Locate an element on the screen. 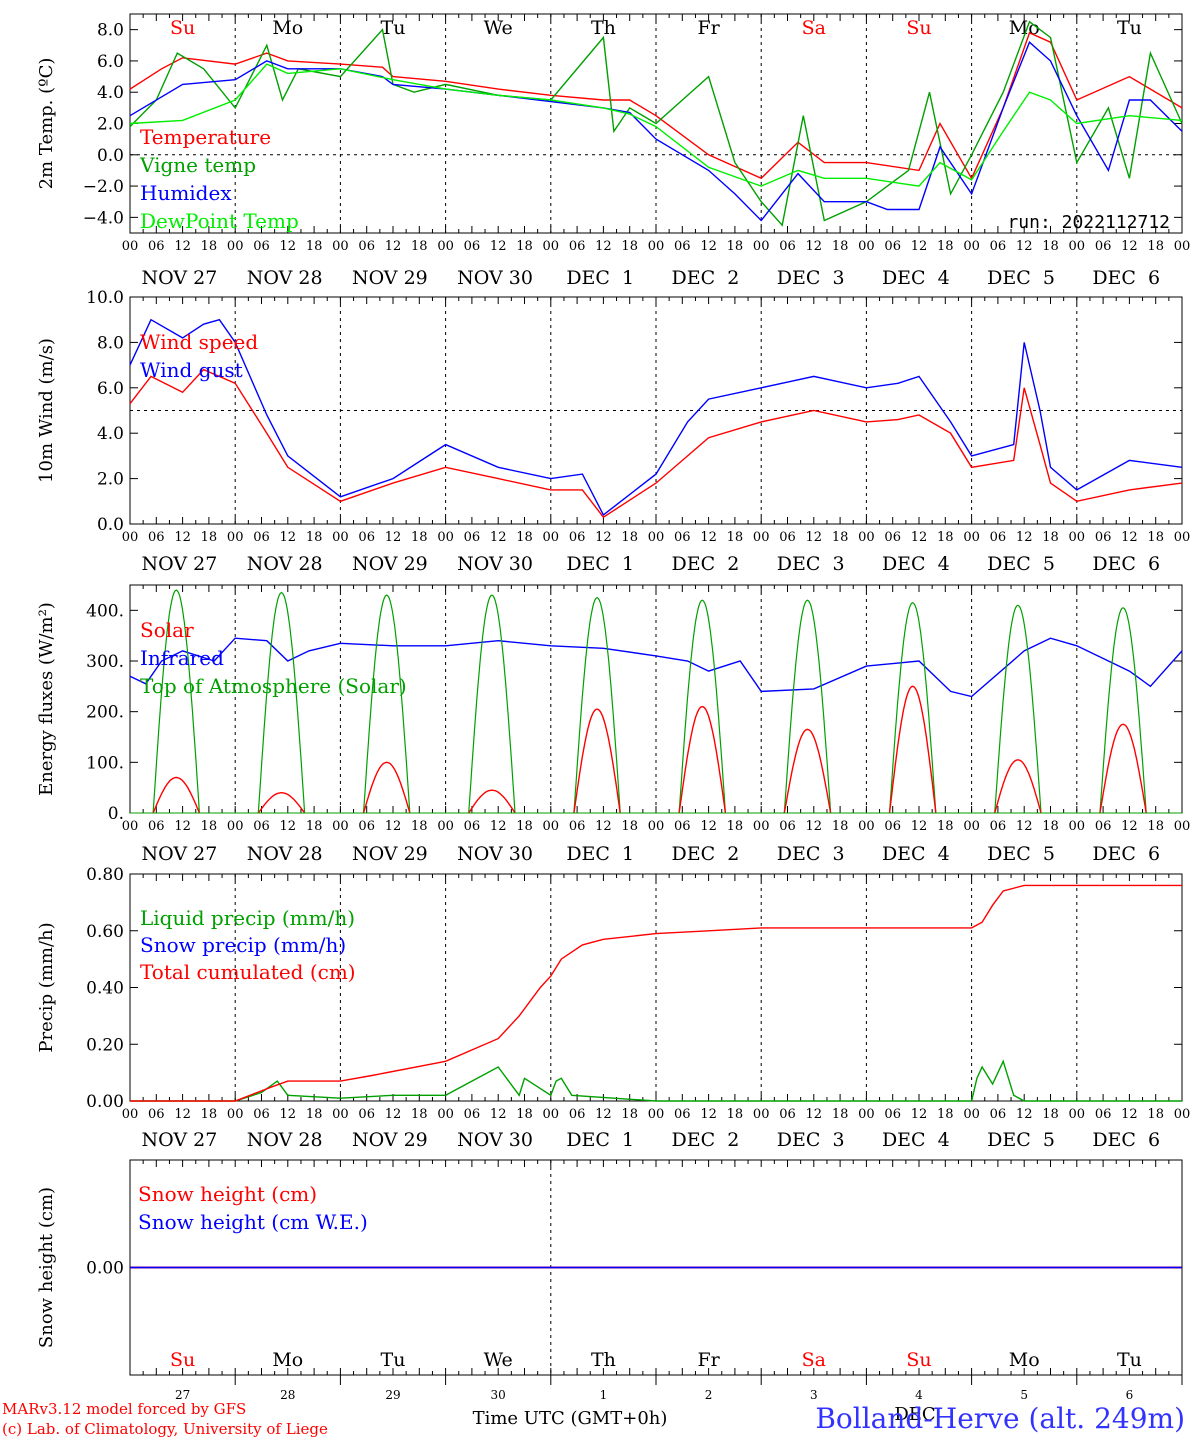 The height and width of the screenshot is (1440, 1194). date-label: DEC 2 is located at coordinates (706, 1140).